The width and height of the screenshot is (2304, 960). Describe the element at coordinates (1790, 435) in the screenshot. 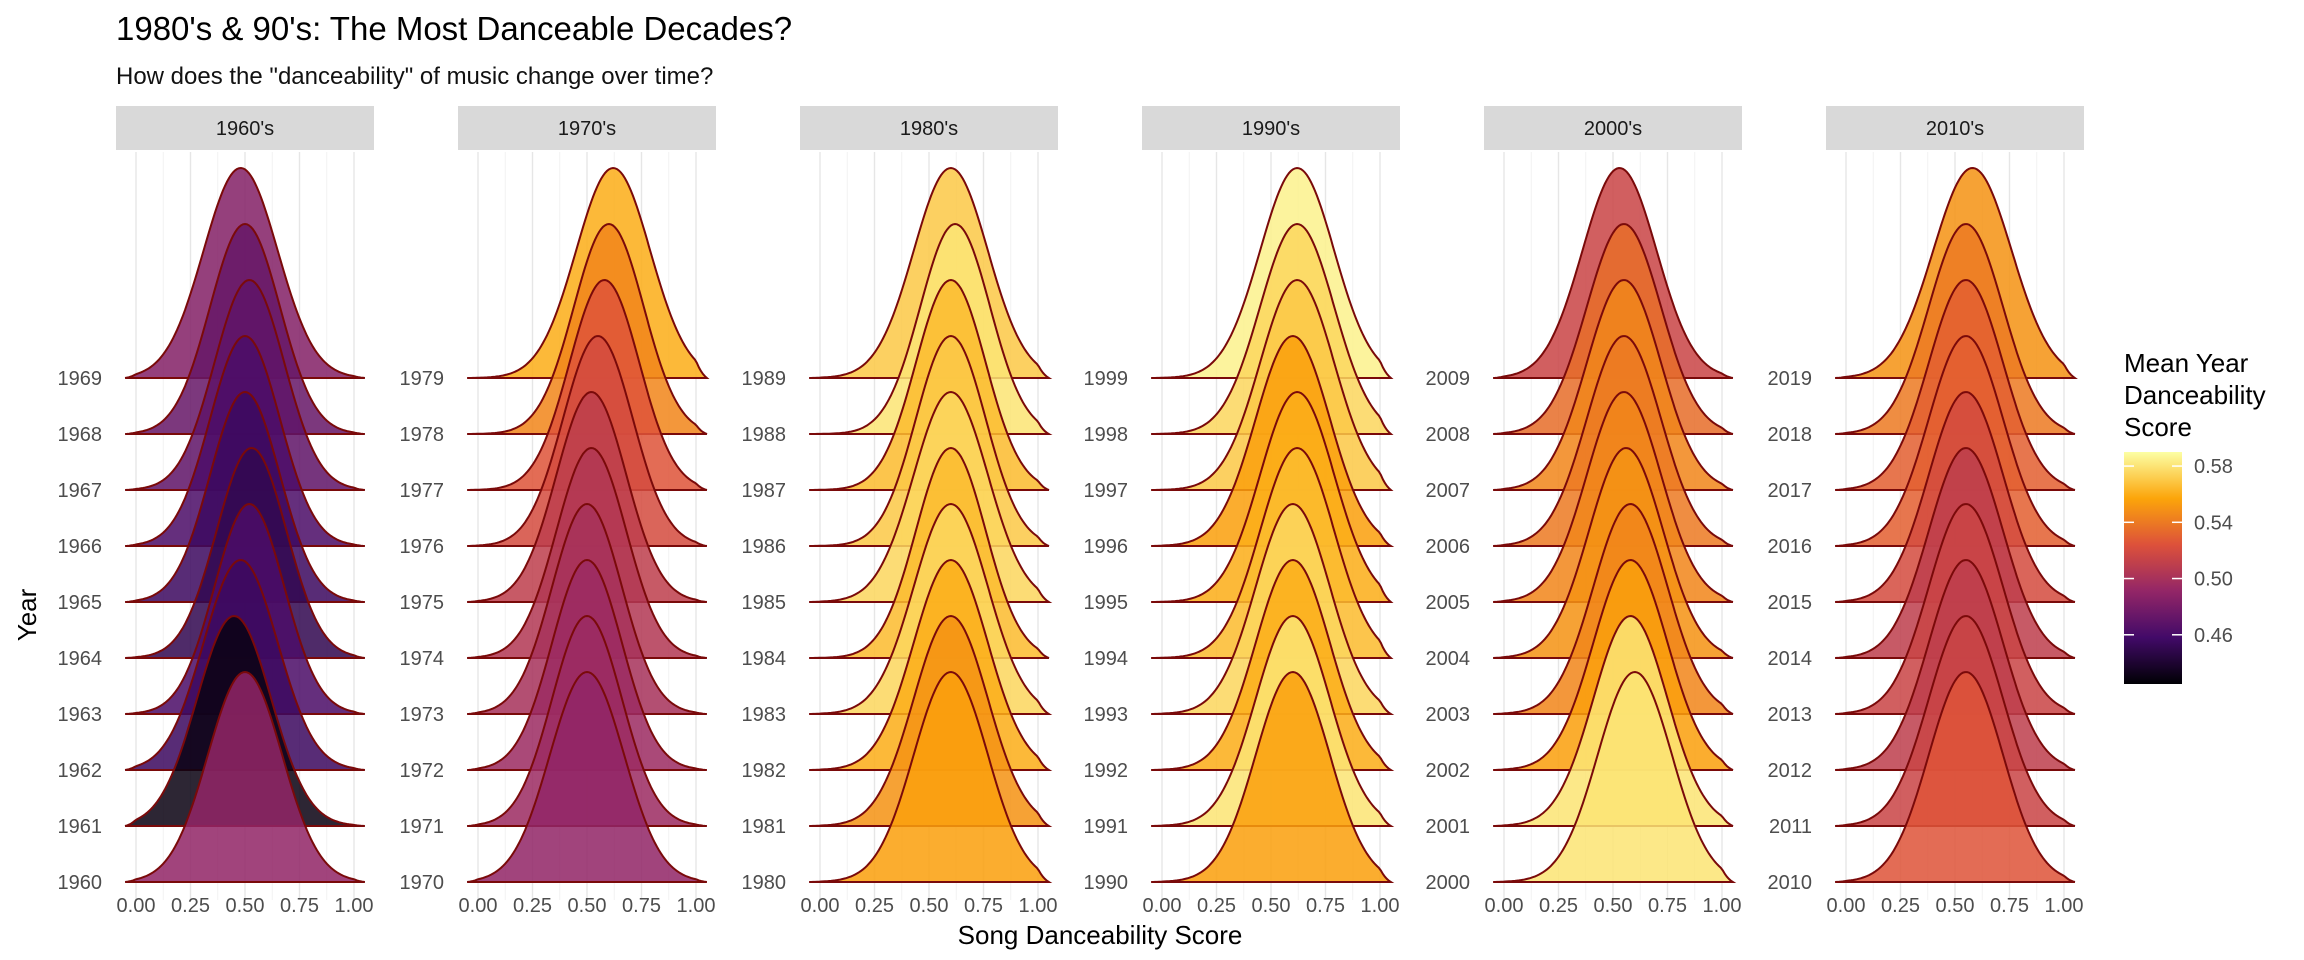

I see `y-tick-label: 2018` at that location.